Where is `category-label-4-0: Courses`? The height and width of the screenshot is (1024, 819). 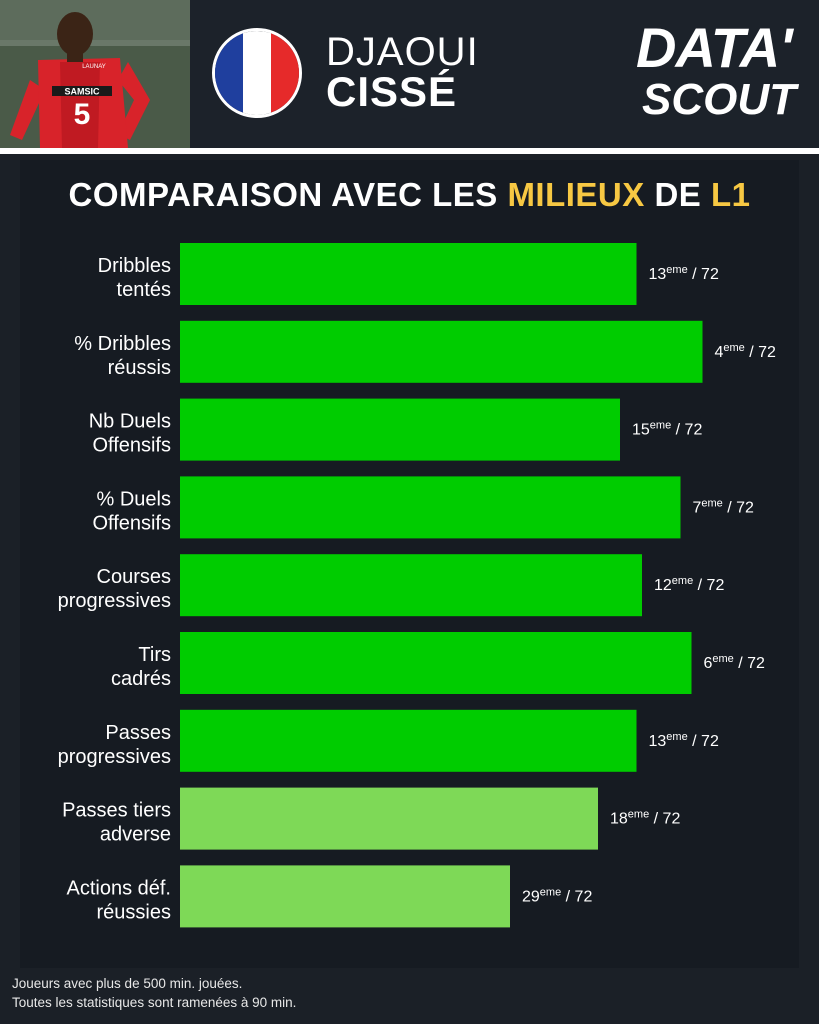 category-label-4-0: Courses is located at coordinates (134, 577).